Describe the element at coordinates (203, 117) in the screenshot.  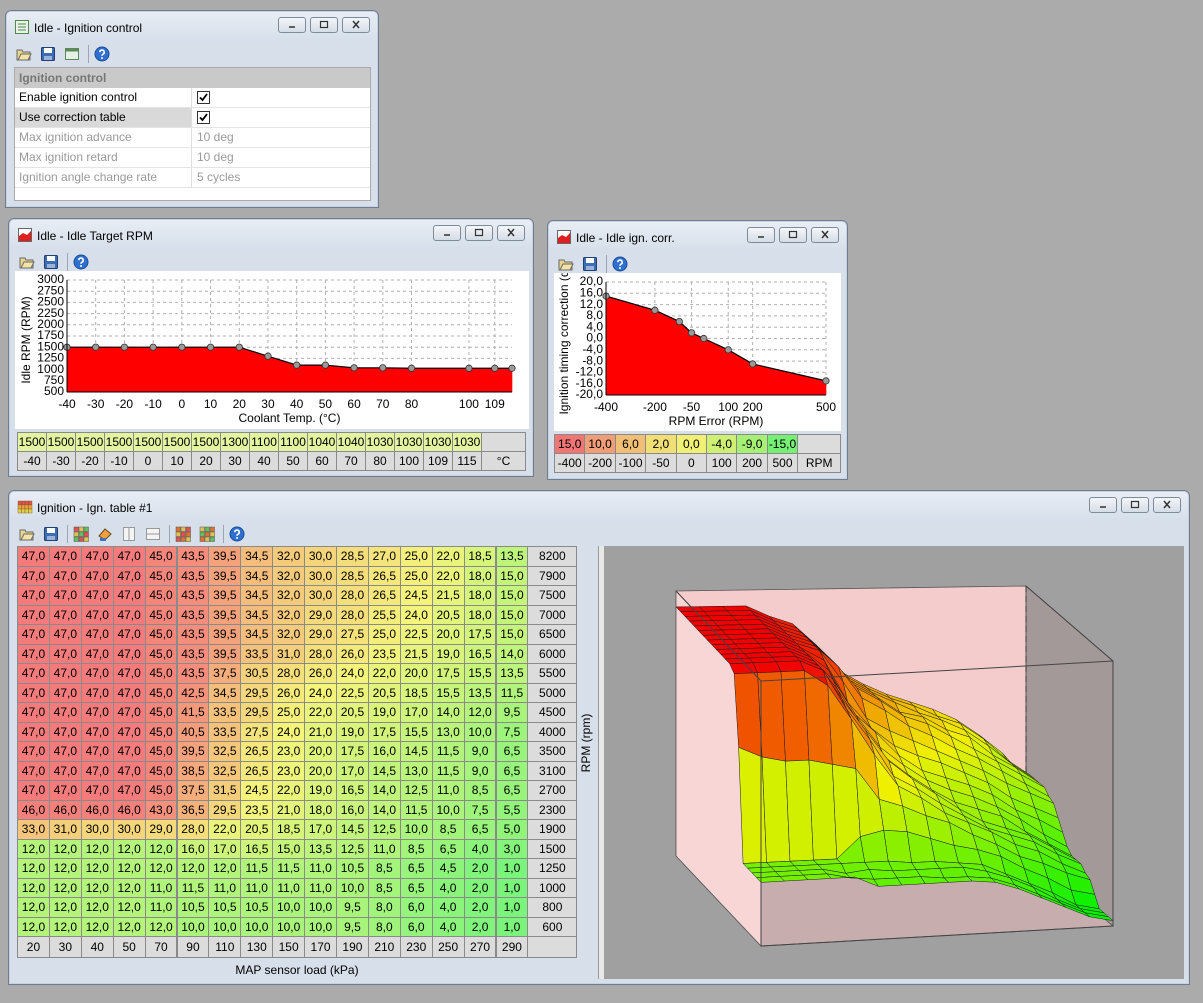
I see `checkbox` at that location.